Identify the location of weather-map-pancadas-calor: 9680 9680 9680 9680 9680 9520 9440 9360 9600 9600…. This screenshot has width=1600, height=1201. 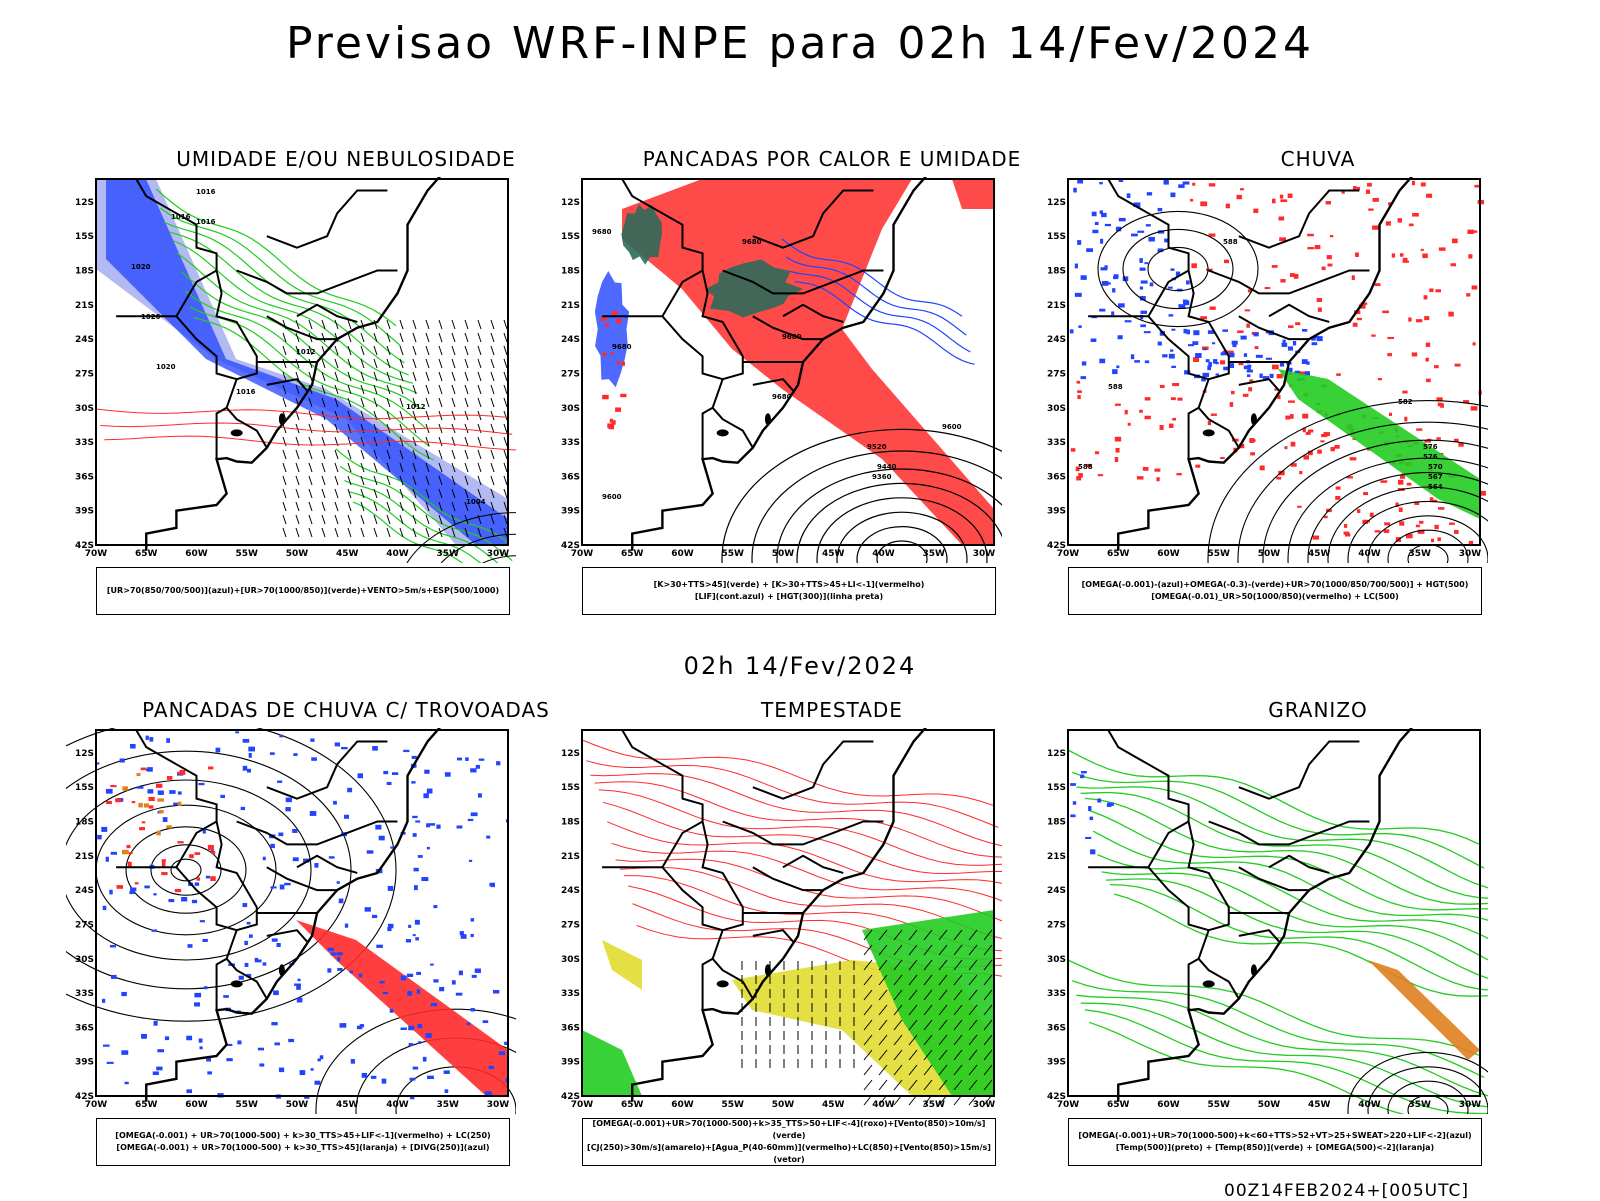
(781, 370).